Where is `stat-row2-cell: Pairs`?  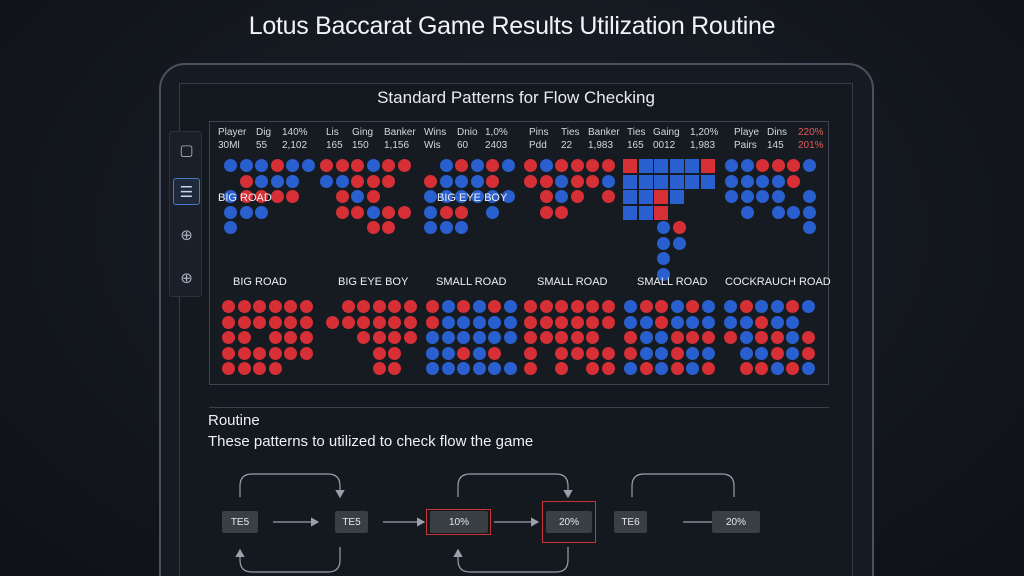
stat-row2-cell: Pairs is located at coordinates (745, 145).